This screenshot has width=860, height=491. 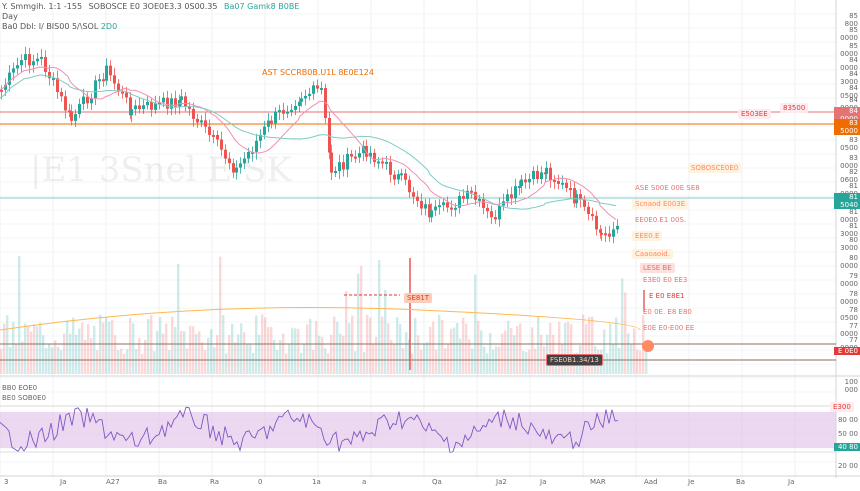 What do you see at coordinates (667, 296) in the screenshot?
I see `annotation-label: E E0 E8E1` at bounding box center [667, 296].